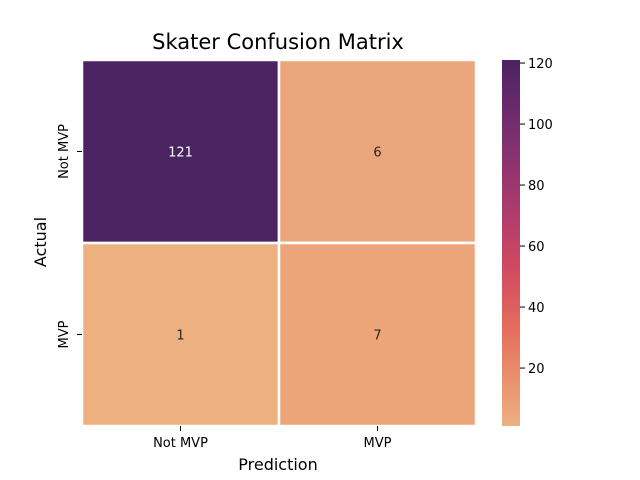  I want to click on colorbar-tick-label: 60, so click(536, 247).